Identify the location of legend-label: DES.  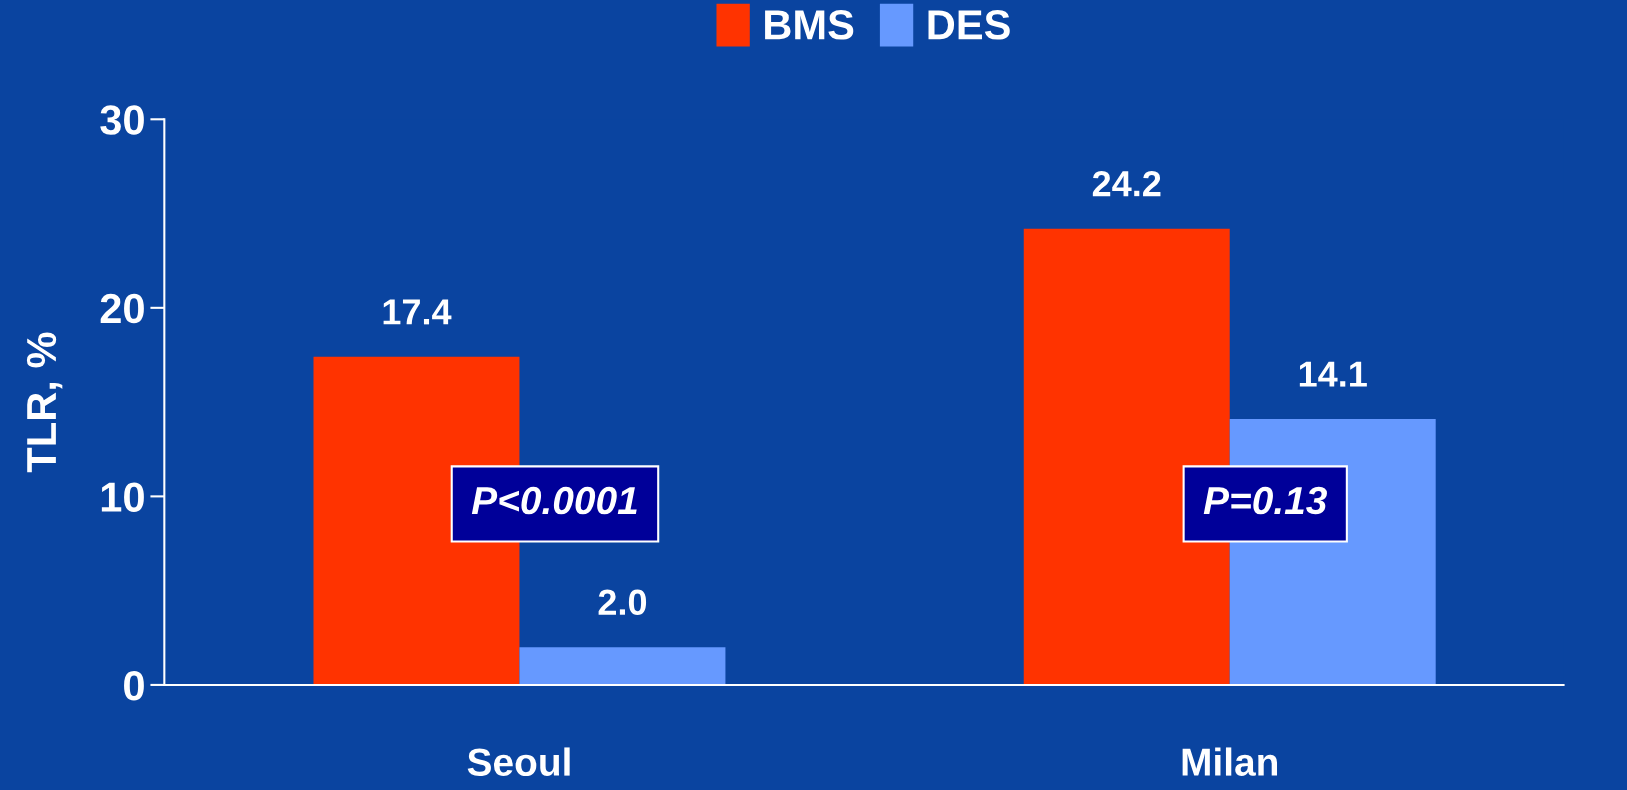
(969, 25).